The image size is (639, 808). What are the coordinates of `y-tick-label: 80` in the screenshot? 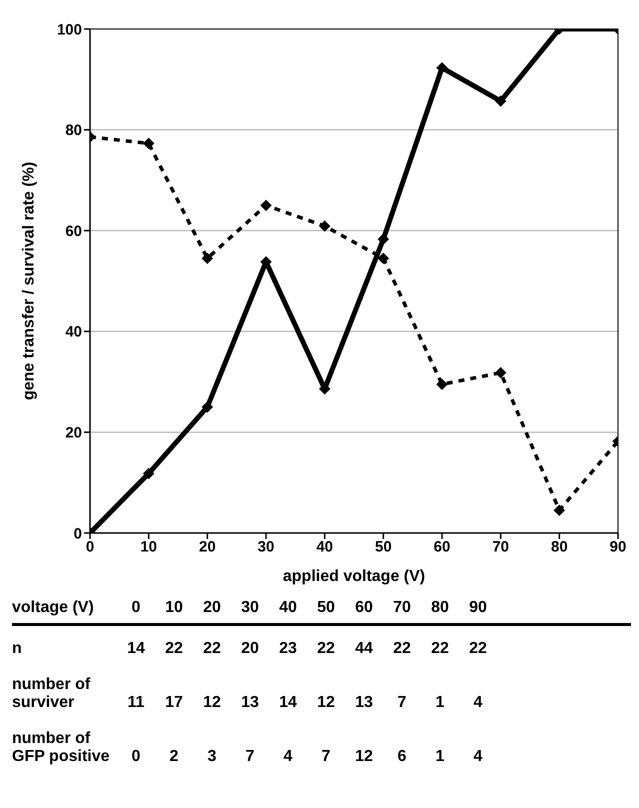 It's located at (73, 131).